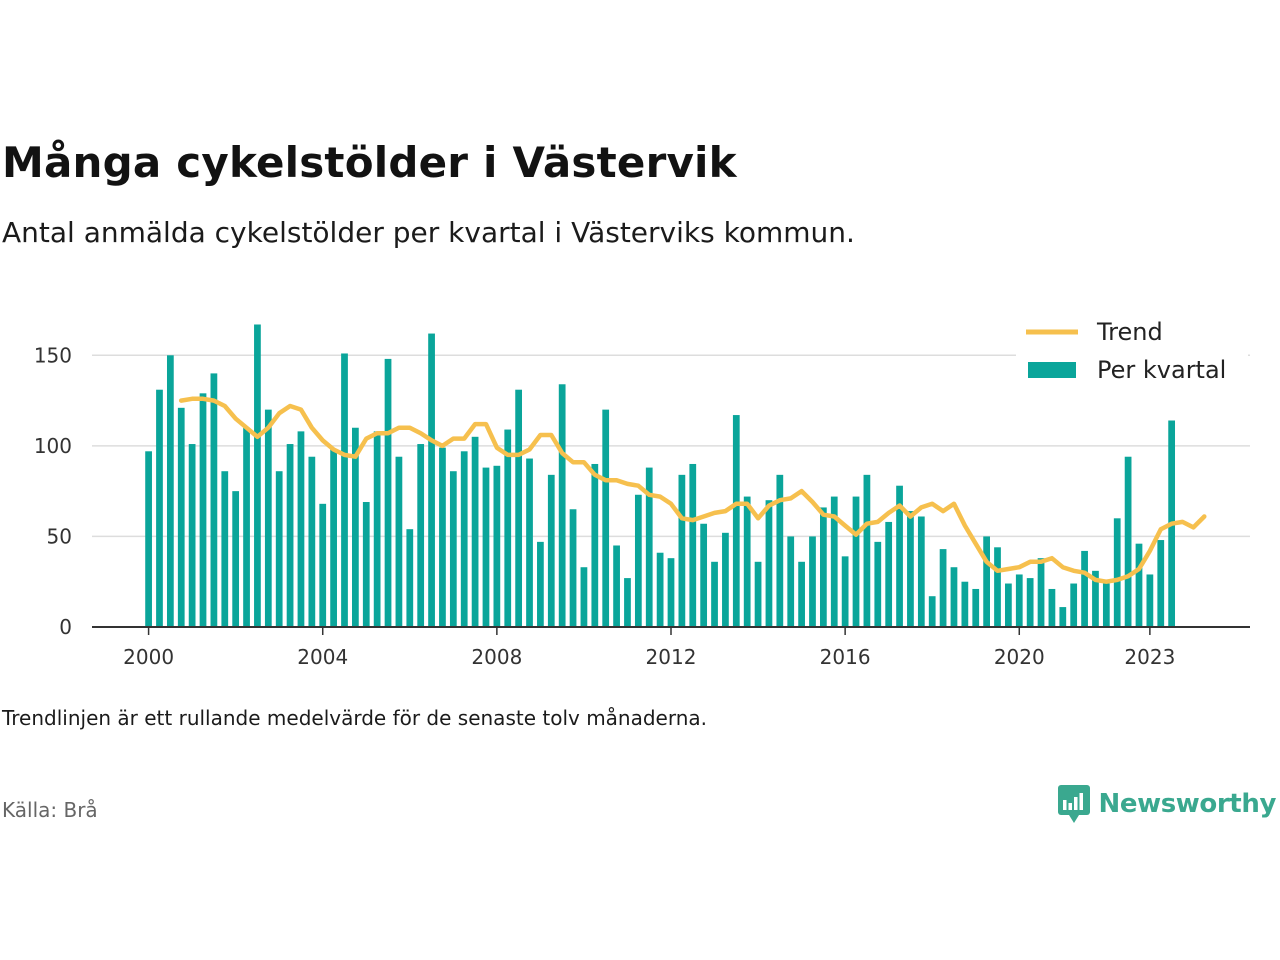  I want to click on x-tick-label: 2020, so click(1019, 657).